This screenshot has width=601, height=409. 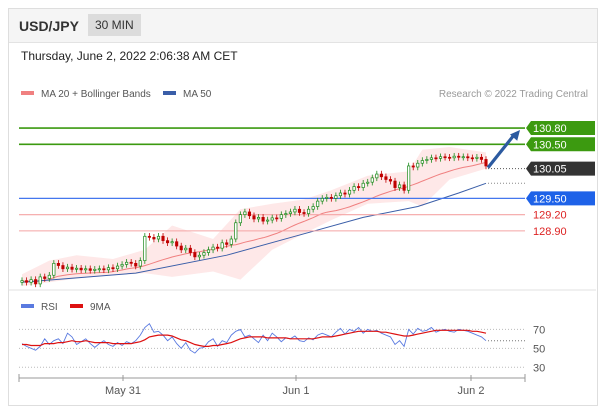 I want to click on rsi-layer: 70 50 30, so click(x=282, y=348).